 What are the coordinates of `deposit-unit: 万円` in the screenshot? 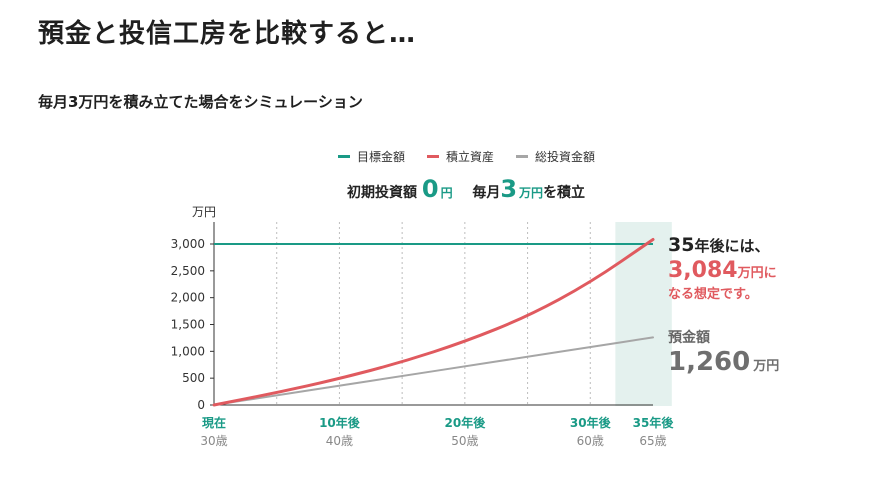 It's located at (766, 366).